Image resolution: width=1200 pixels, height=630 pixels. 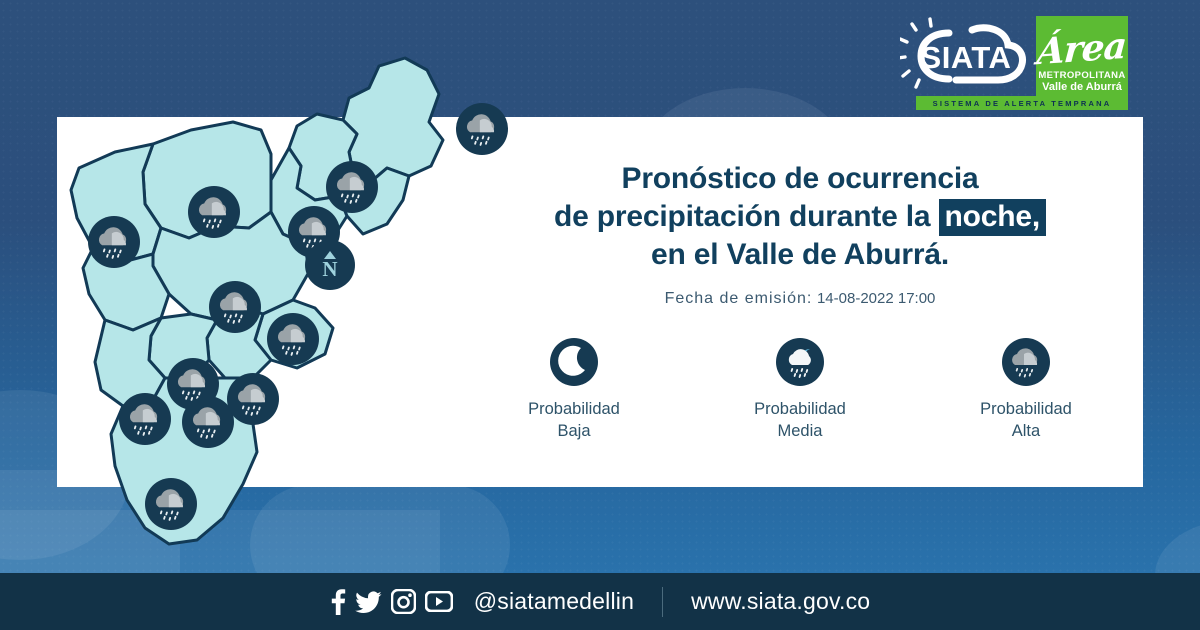 I want to click on legend-label-baja: Probabilidad Baja, so click(x=574, y=420).